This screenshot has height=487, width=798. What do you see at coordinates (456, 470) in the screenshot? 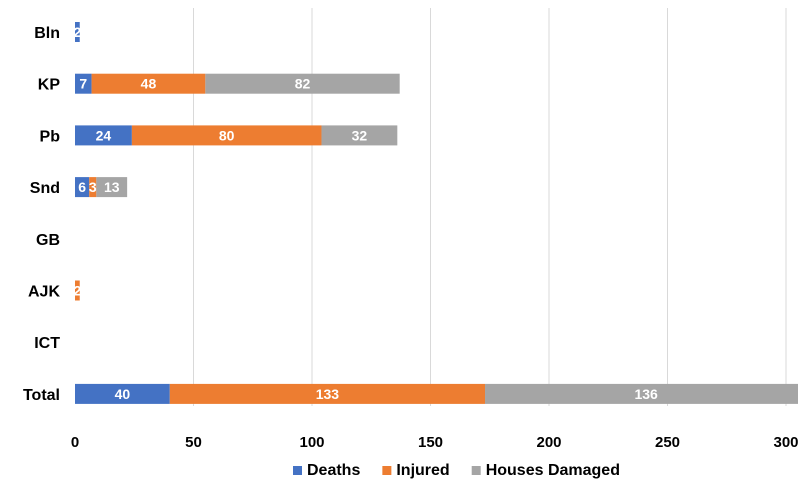
I see `legend: Deaths Injured Houses Damaged` at bounding box center [456, 470].